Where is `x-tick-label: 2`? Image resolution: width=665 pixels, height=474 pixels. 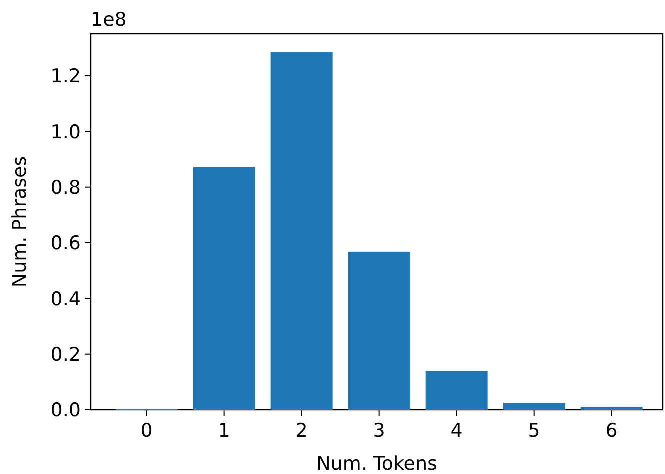
x-tick-label: 2 is located at coordinates (302, 431).